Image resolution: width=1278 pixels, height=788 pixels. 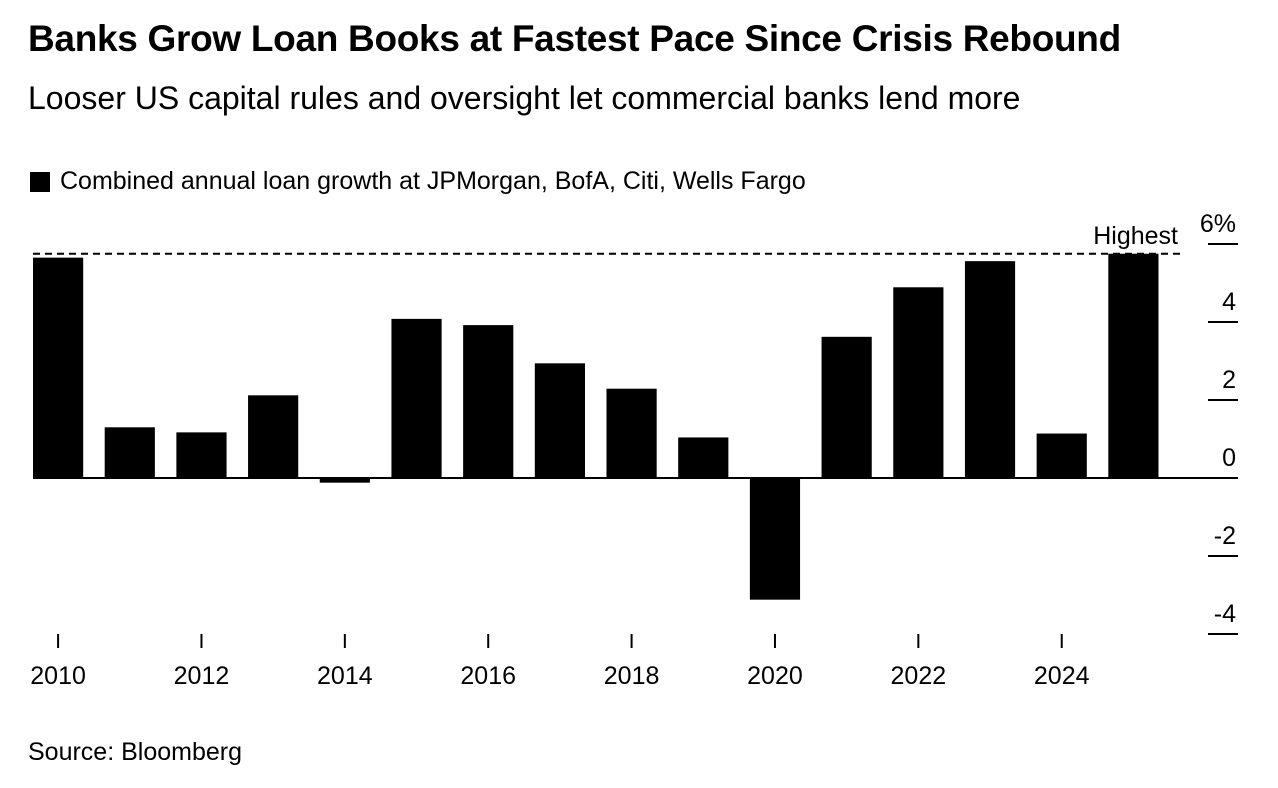 I want to click on bar-2011, so click(x=129, y=452).